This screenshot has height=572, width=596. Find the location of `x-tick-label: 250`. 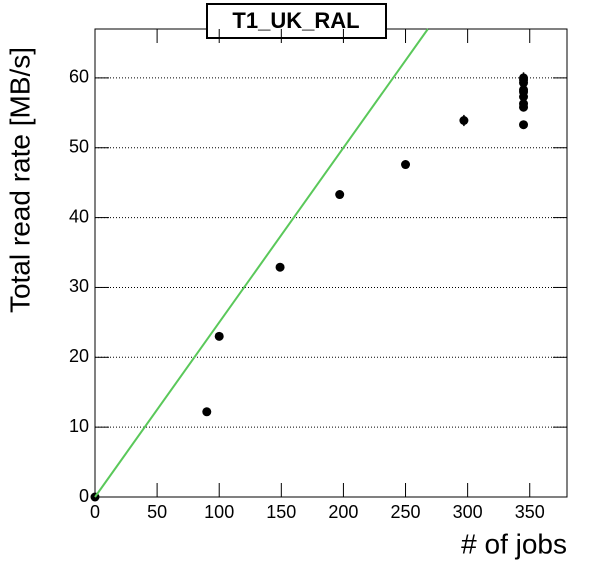

x-tick-label: 250 is located at coordinates (406, 512).